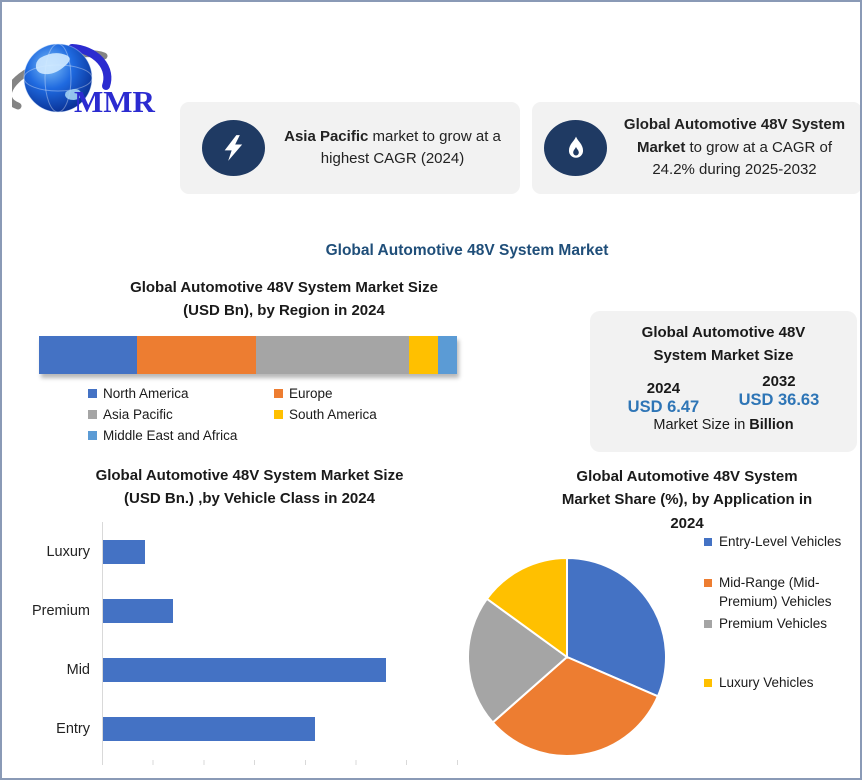 Image resolution: width=862 pixels, height=780 pixels. I want to click on footer-billion: Billion, so click(771, 425).